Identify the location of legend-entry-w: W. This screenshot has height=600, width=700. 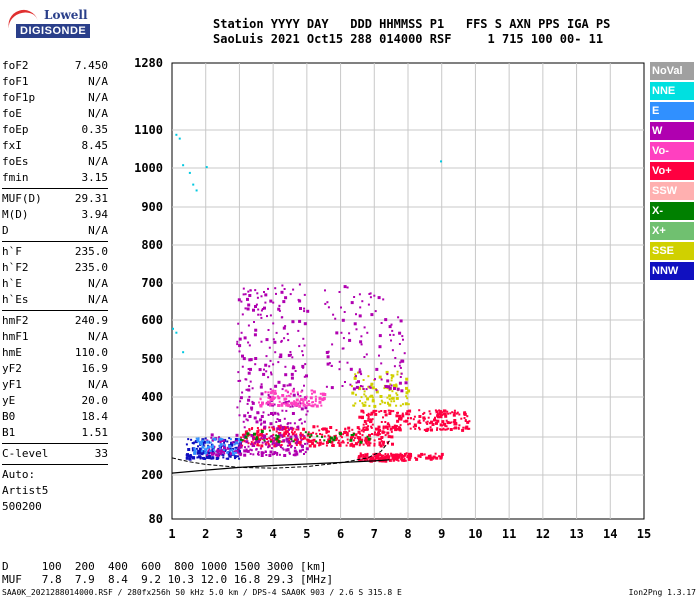
(672, 131).